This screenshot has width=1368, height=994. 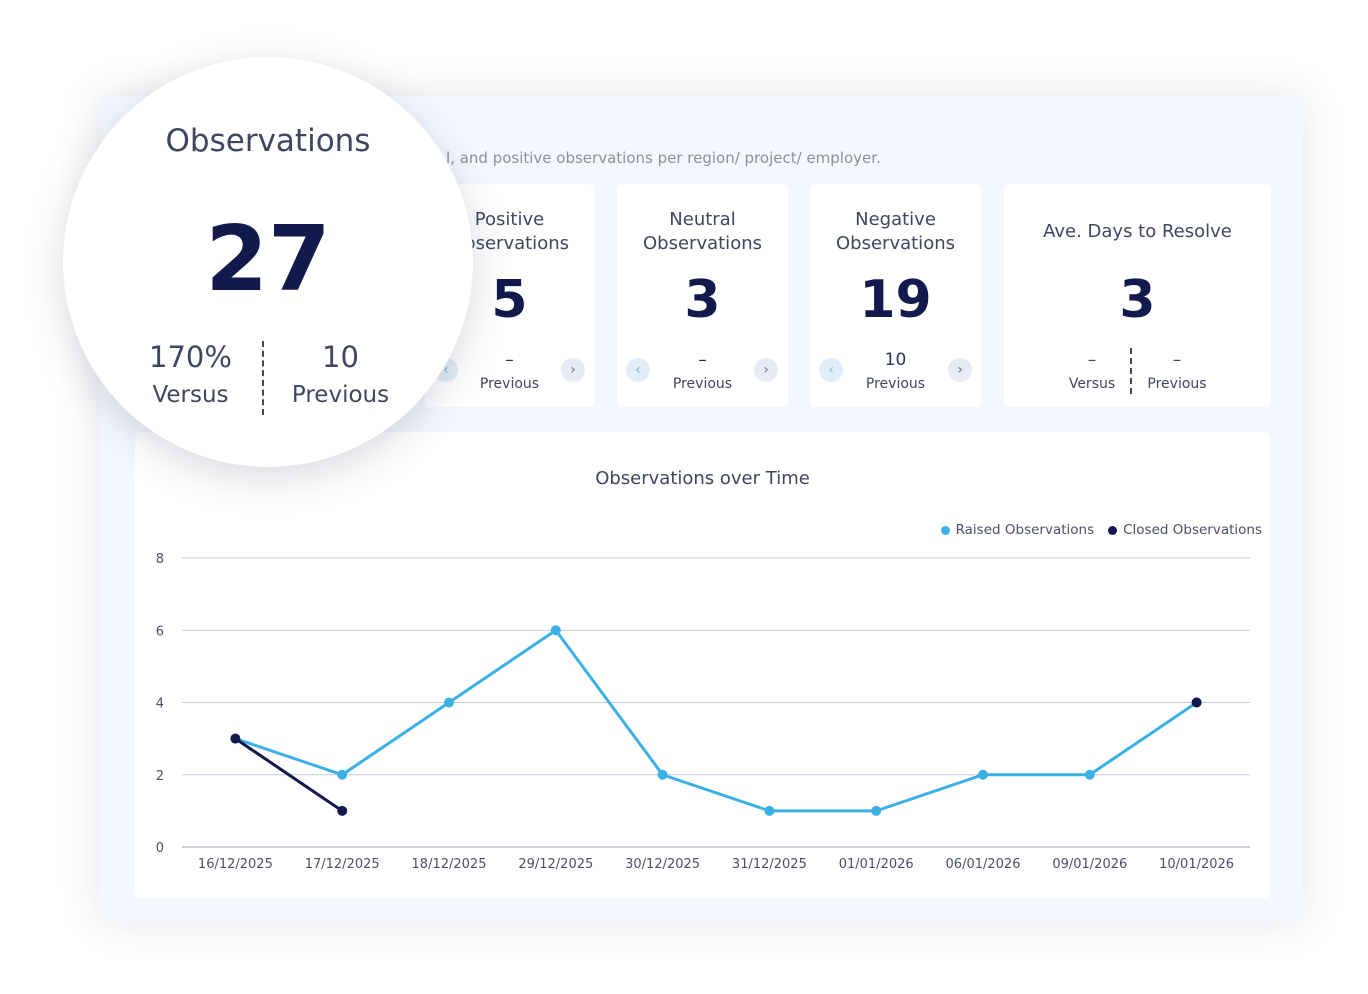 What do you see at coordinates (160, 704) in the screenshot?
I see `y-tick-label: 4` at bounding box center [160, 704].